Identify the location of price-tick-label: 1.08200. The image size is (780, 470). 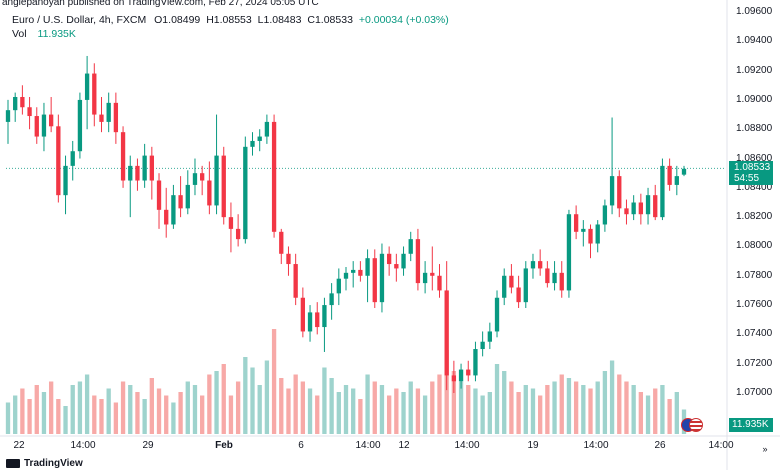
(754, 217).